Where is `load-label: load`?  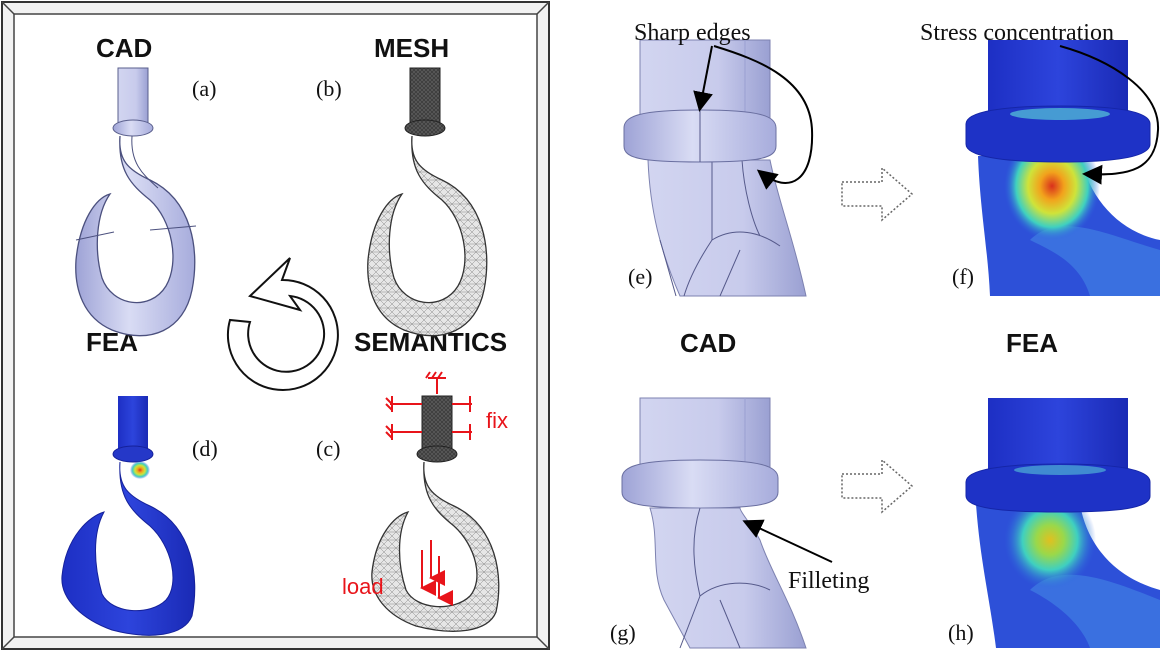 load-label: load is located at coordinates (363, 586).